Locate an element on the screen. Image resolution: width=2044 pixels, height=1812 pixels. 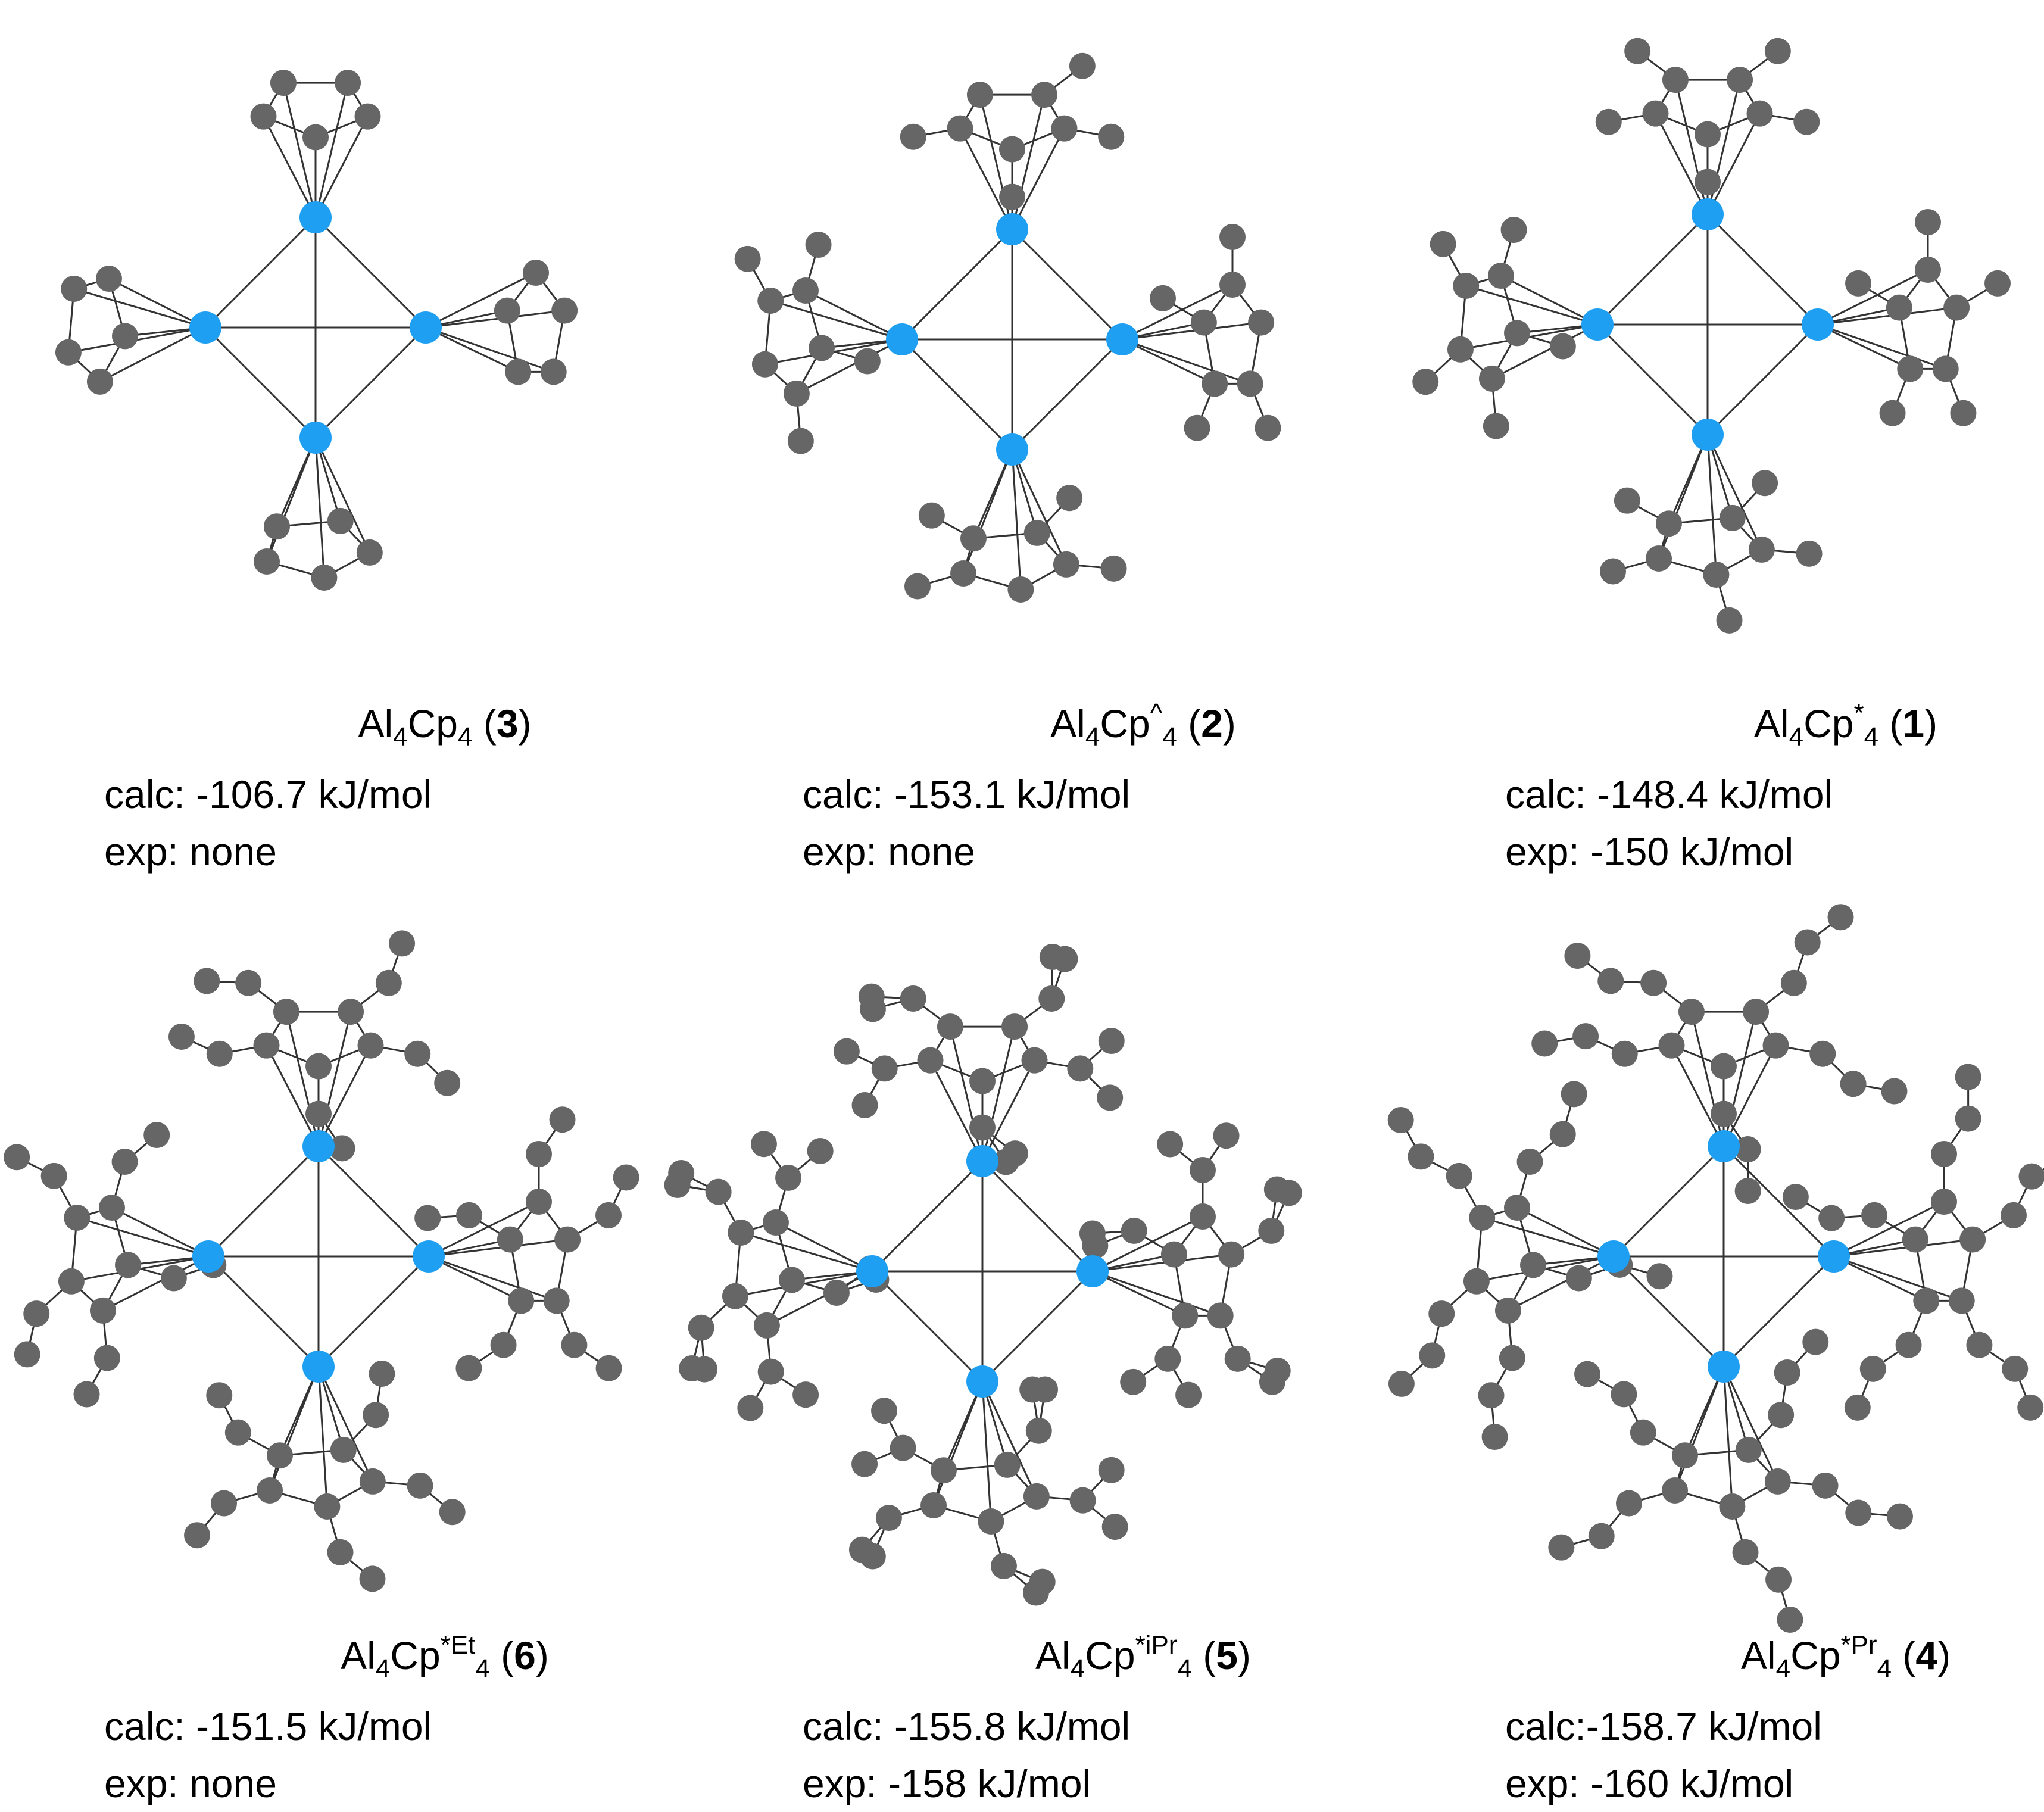
formula-label: Al4Cp*4 (1) is located at coordinates (1846, 724).